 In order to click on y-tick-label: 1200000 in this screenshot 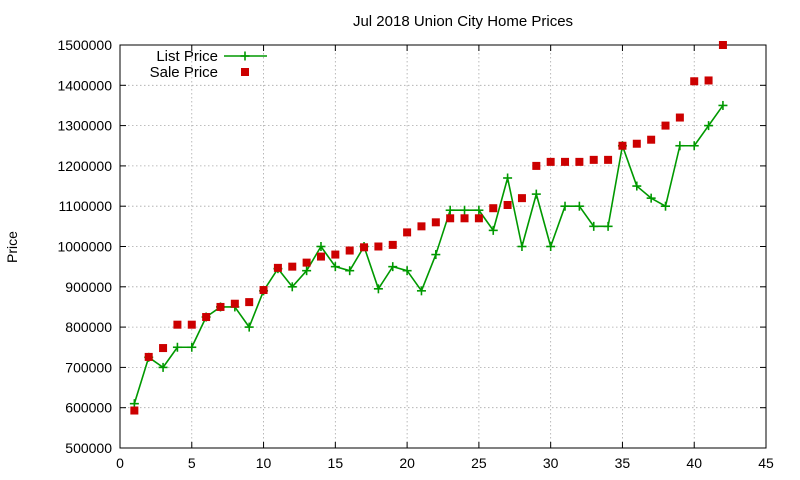, I will do `click(84, 166)`.